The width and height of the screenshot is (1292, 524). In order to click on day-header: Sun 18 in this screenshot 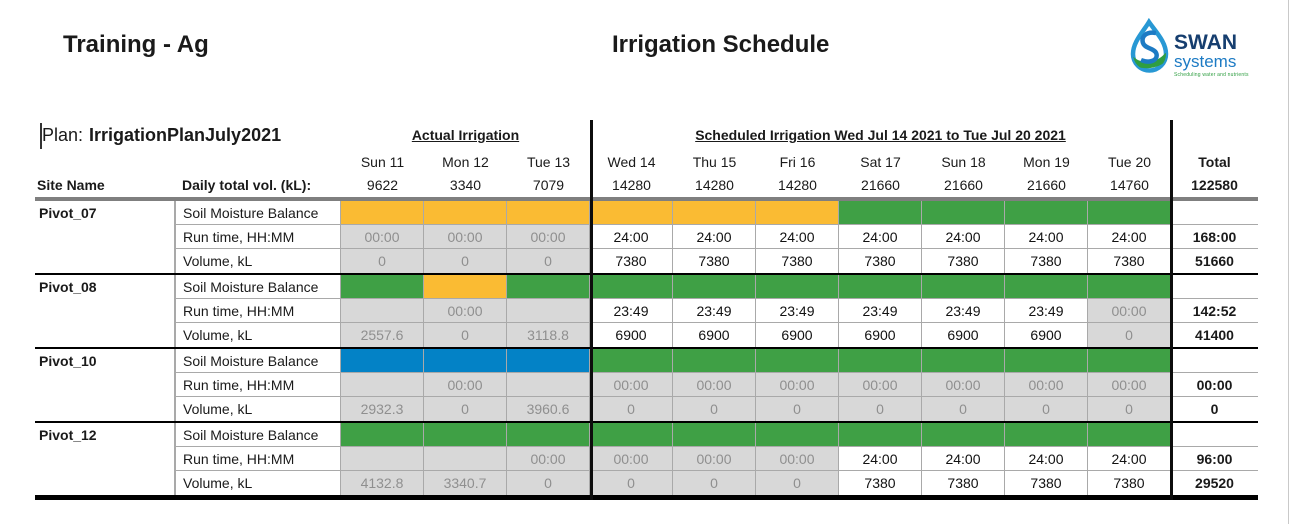, I will do `click(963, 161)`.